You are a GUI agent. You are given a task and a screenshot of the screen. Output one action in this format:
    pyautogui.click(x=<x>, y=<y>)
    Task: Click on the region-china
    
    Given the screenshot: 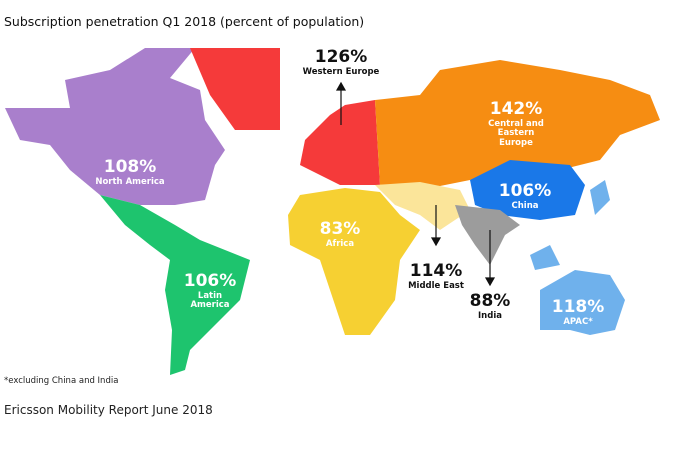 What is the action you would take?
    pyautogui.click(x=527, y=190)
    